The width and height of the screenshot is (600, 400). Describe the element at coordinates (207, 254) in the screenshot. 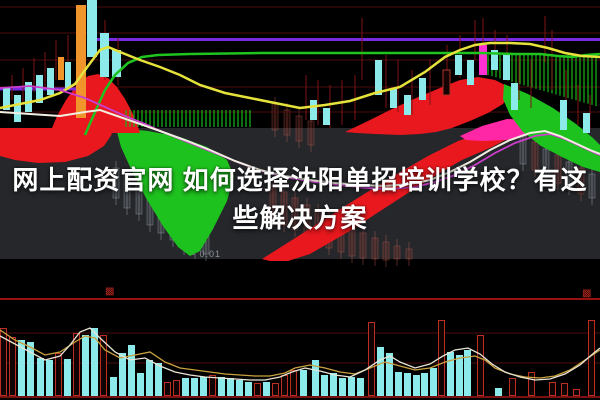

I see `price-change-label: - 0.01` at that location.